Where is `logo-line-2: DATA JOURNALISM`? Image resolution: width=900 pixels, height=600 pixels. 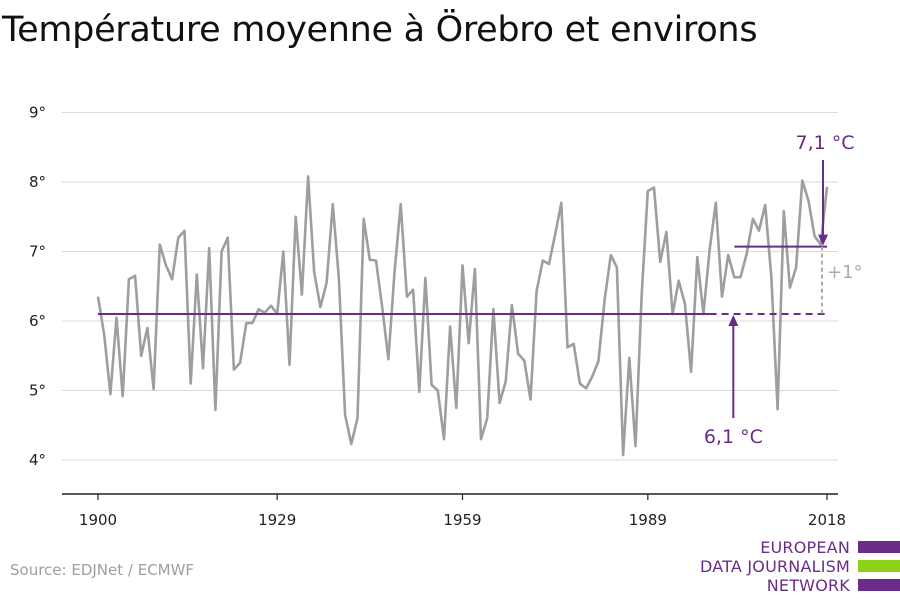
logo-line-2: DATA JOURNALISM is located at coordinates (775, 566).